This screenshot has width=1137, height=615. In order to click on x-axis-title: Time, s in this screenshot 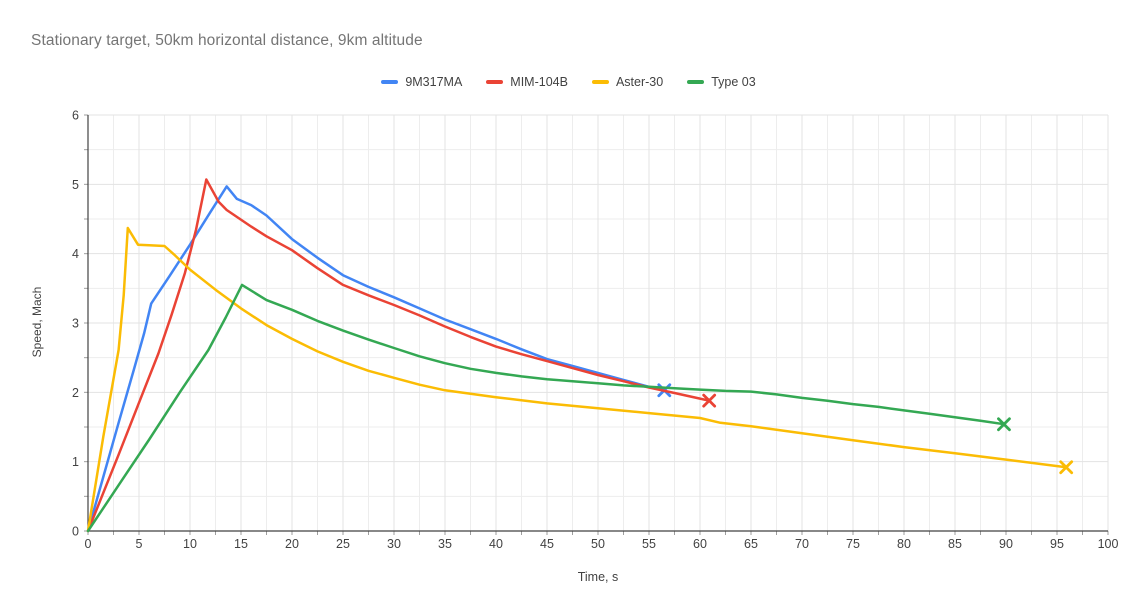, I will do `click(598, 577)`.